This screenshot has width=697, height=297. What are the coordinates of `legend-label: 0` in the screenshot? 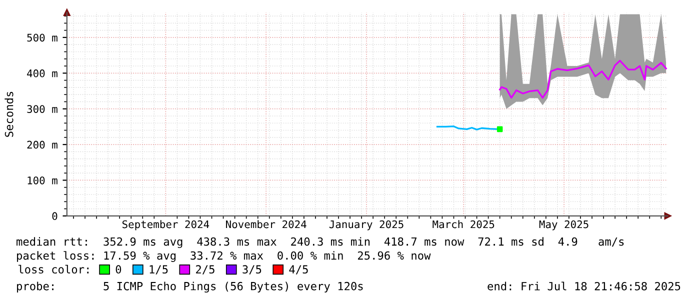 It's located at (119, 269).